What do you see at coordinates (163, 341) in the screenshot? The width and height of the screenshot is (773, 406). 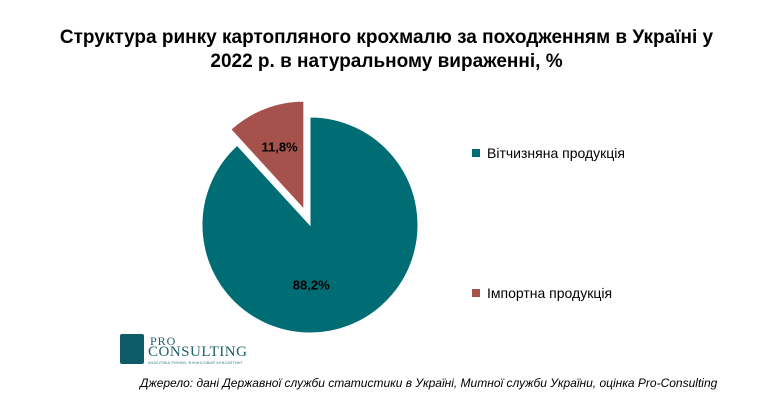 I see `logo-pro-text: PRO` at bounding box center [163, 341].